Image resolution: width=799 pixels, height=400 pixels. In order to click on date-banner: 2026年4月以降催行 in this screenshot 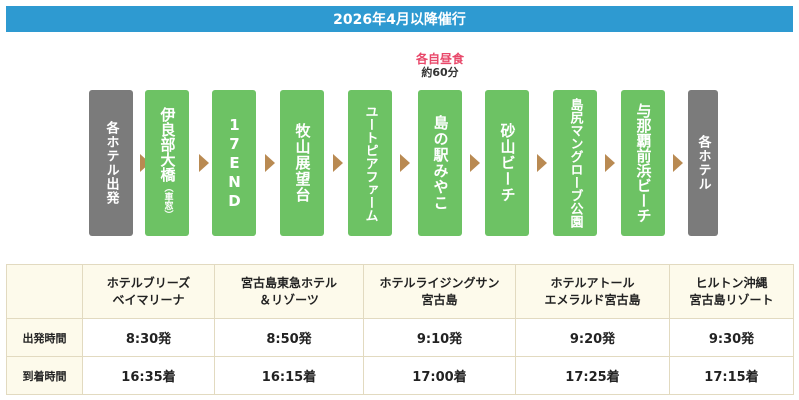, I will do `click(399, 19)`.